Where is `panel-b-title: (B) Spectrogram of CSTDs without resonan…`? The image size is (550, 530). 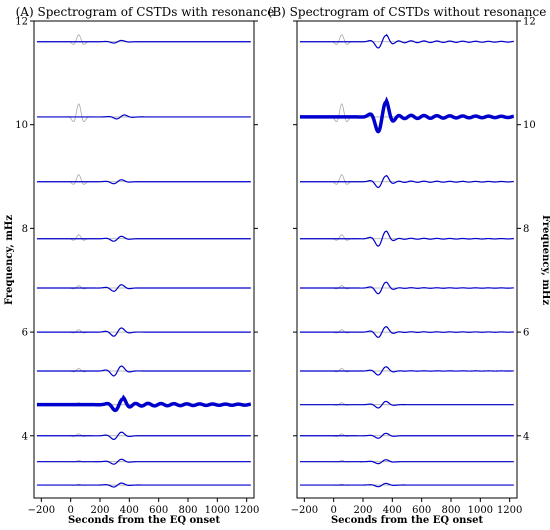 panel-b-title: (B) Spectrogram of CSTDs without resonan… is located at coordinates (407, 12).